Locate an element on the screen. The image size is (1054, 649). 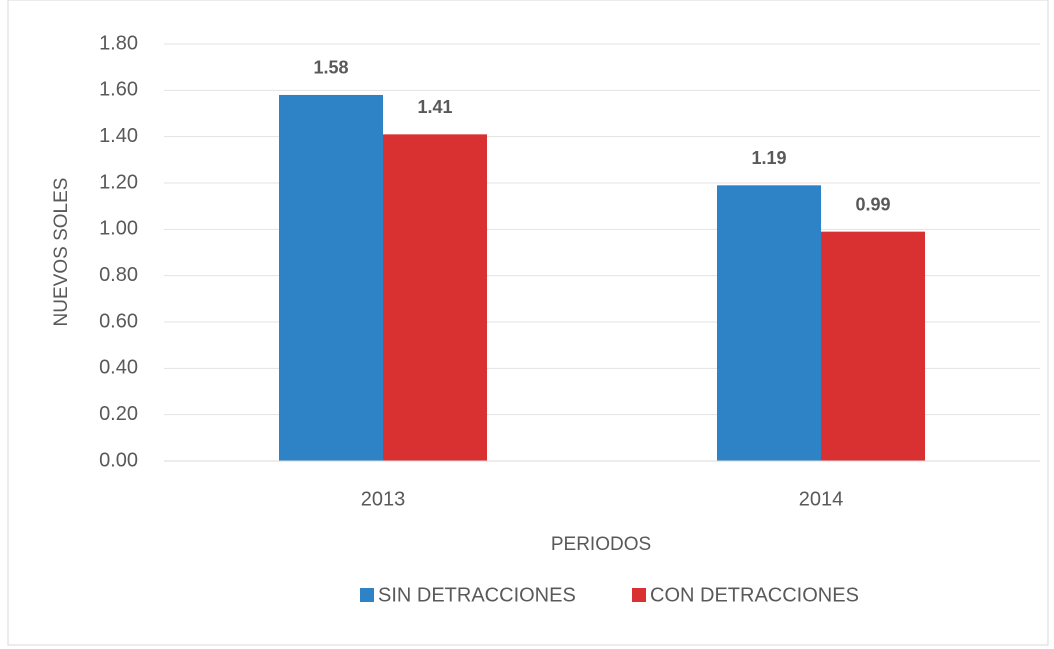
data-label: 0.99 is located at coordinates (872, 204).